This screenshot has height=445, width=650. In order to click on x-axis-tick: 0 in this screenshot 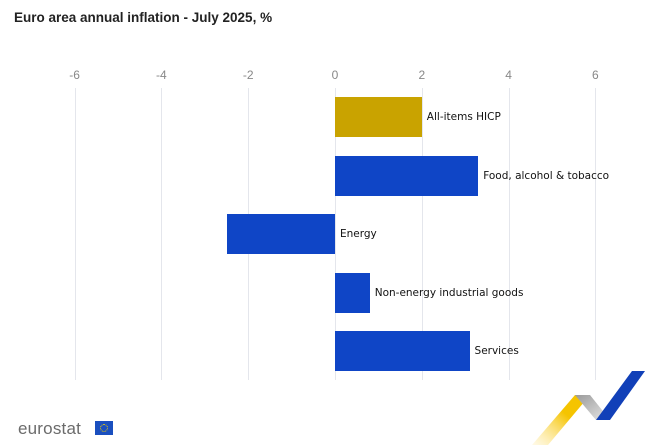, I will do `click(335, 75)`.